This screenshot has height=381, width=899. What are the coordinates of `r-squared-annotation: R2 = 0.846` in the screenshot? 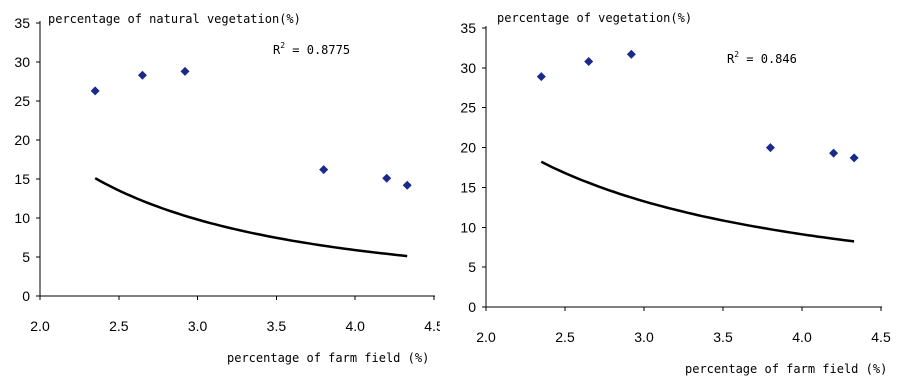 It's located at (762, 58).